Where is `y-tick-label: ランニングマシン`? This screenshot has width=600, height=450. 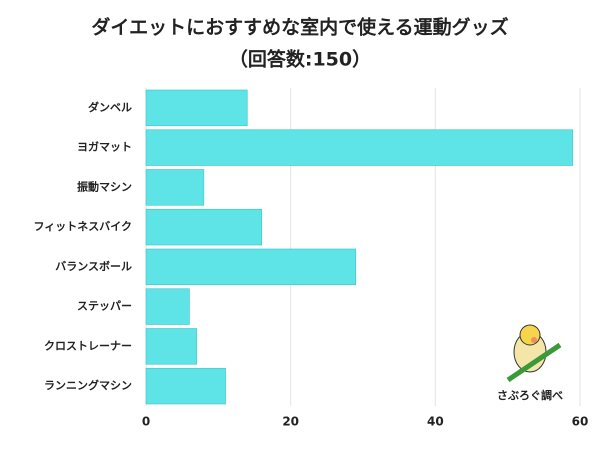
y-tick-label: ランニングマシン is located at coordinates (88, 385).